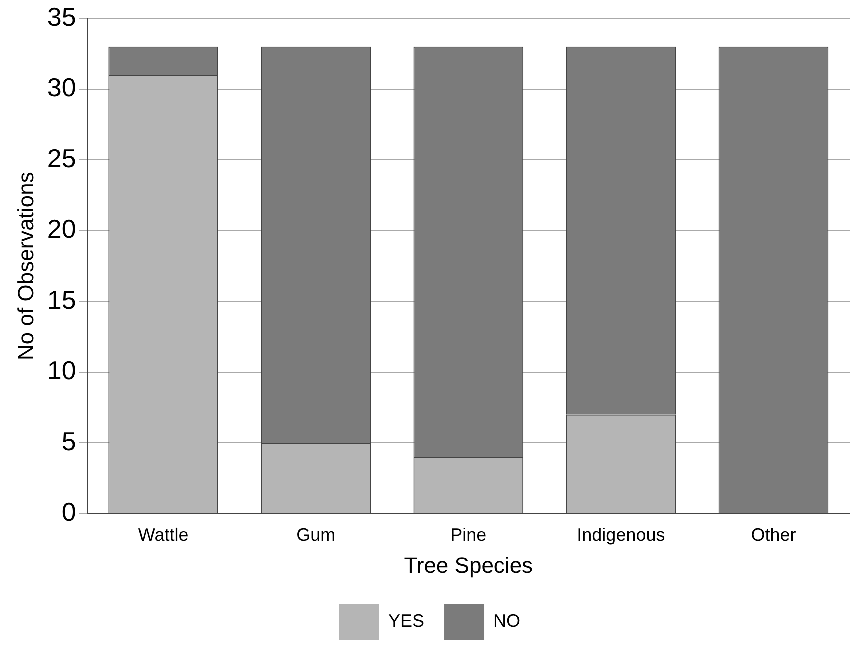 The width and height of the screenshot is (860, 660). I want to click on y-tick-label: 15, so click(61, 299).